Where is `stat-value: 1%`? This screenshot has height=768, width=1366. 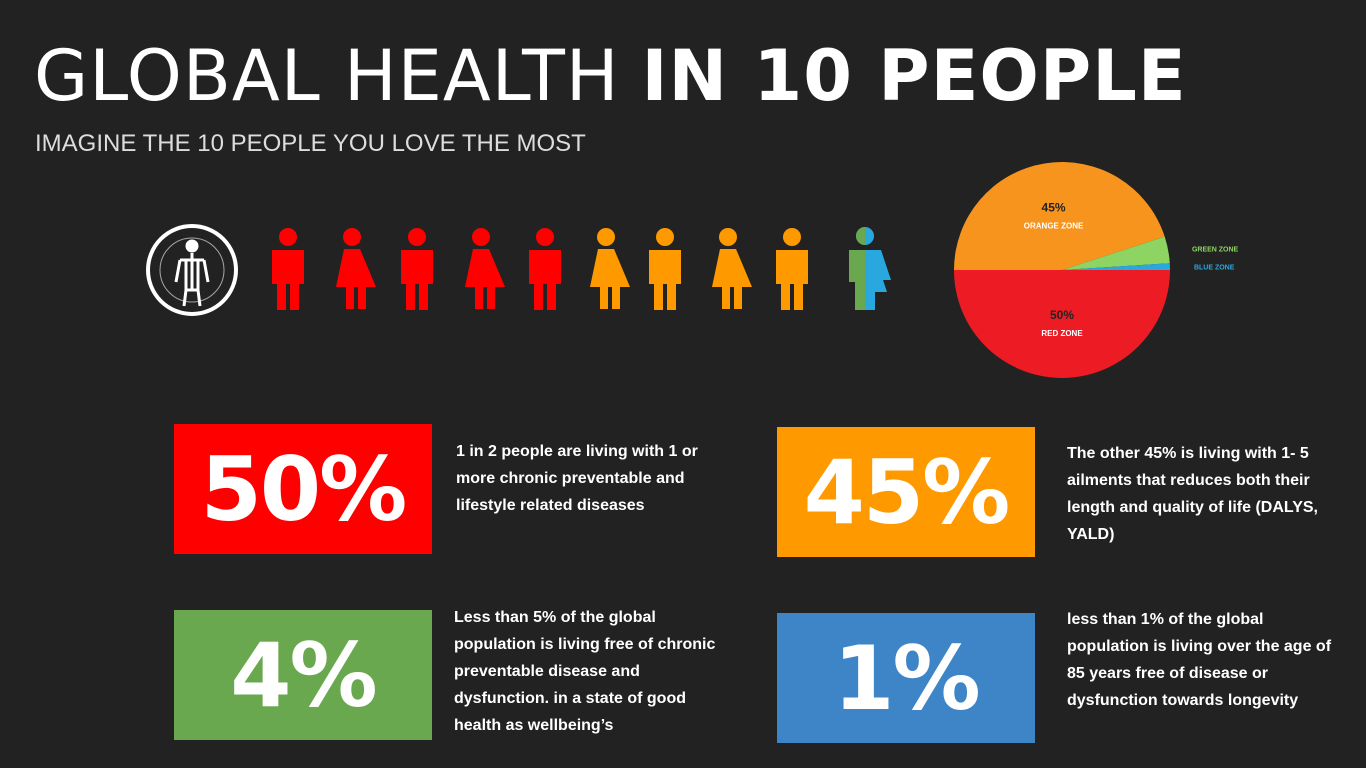
stat-value: 1% is located at coordinates (906, 678).